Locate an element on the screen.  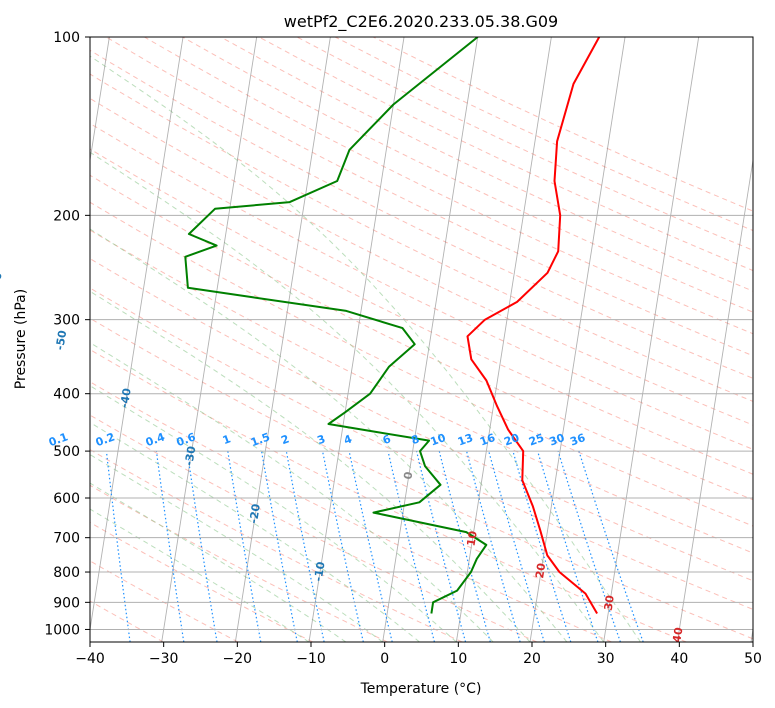
mixing-ratio-label: 1.5 is located at coordinates (260, 439).